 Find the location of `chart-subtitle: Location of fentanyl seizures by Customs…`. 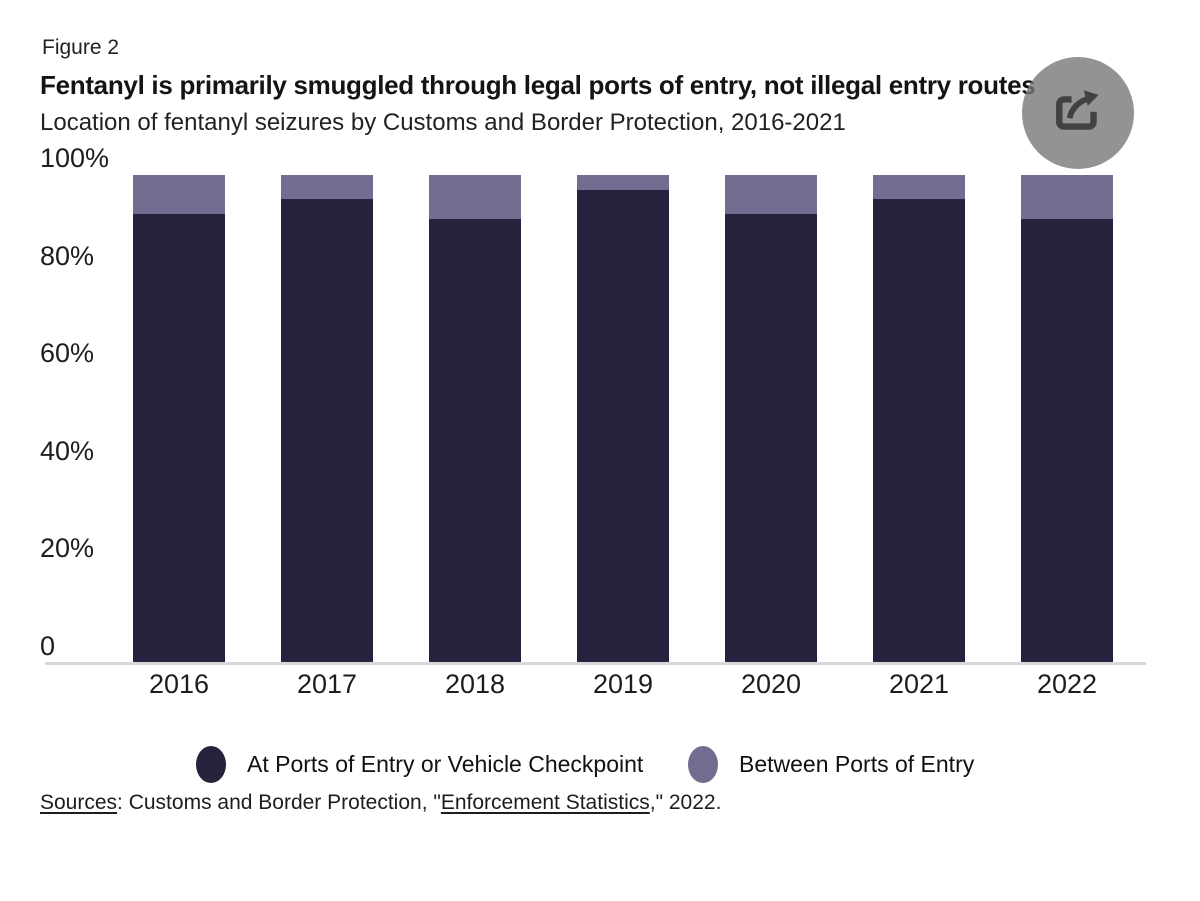

chart-subtitle: Location of fentanyl seizures by Customs… is located at coordinates (443, 122).